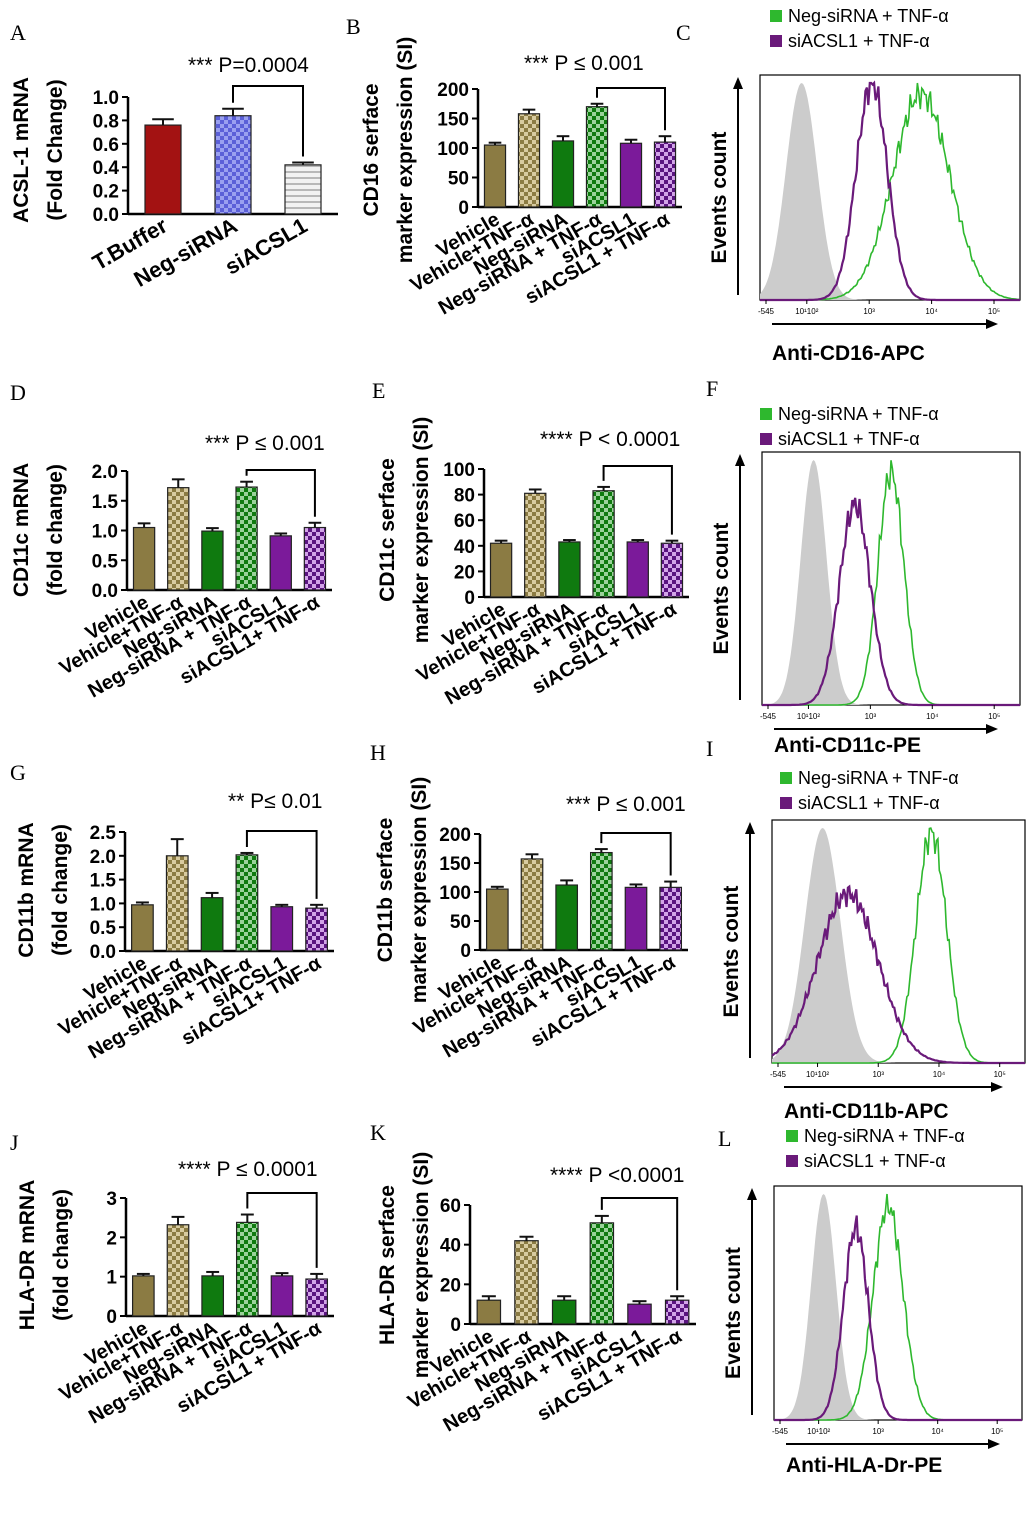 This screenshot has width=1034, height=1525. What do you see at coordinates (106, 98) in the screenshot?
I see `y-tick-label: 1.0` at bounding box center [106, 98].